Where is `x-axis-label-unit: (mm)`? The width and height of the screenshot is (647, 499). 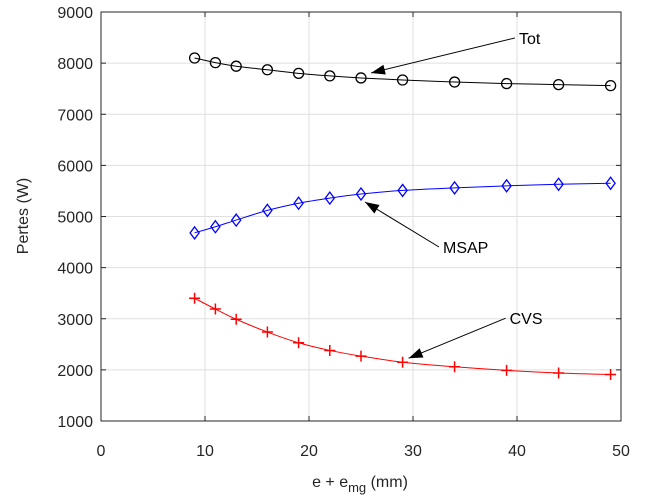
x-axis-label-unit: (mm) is located at coordinates (387, 482).